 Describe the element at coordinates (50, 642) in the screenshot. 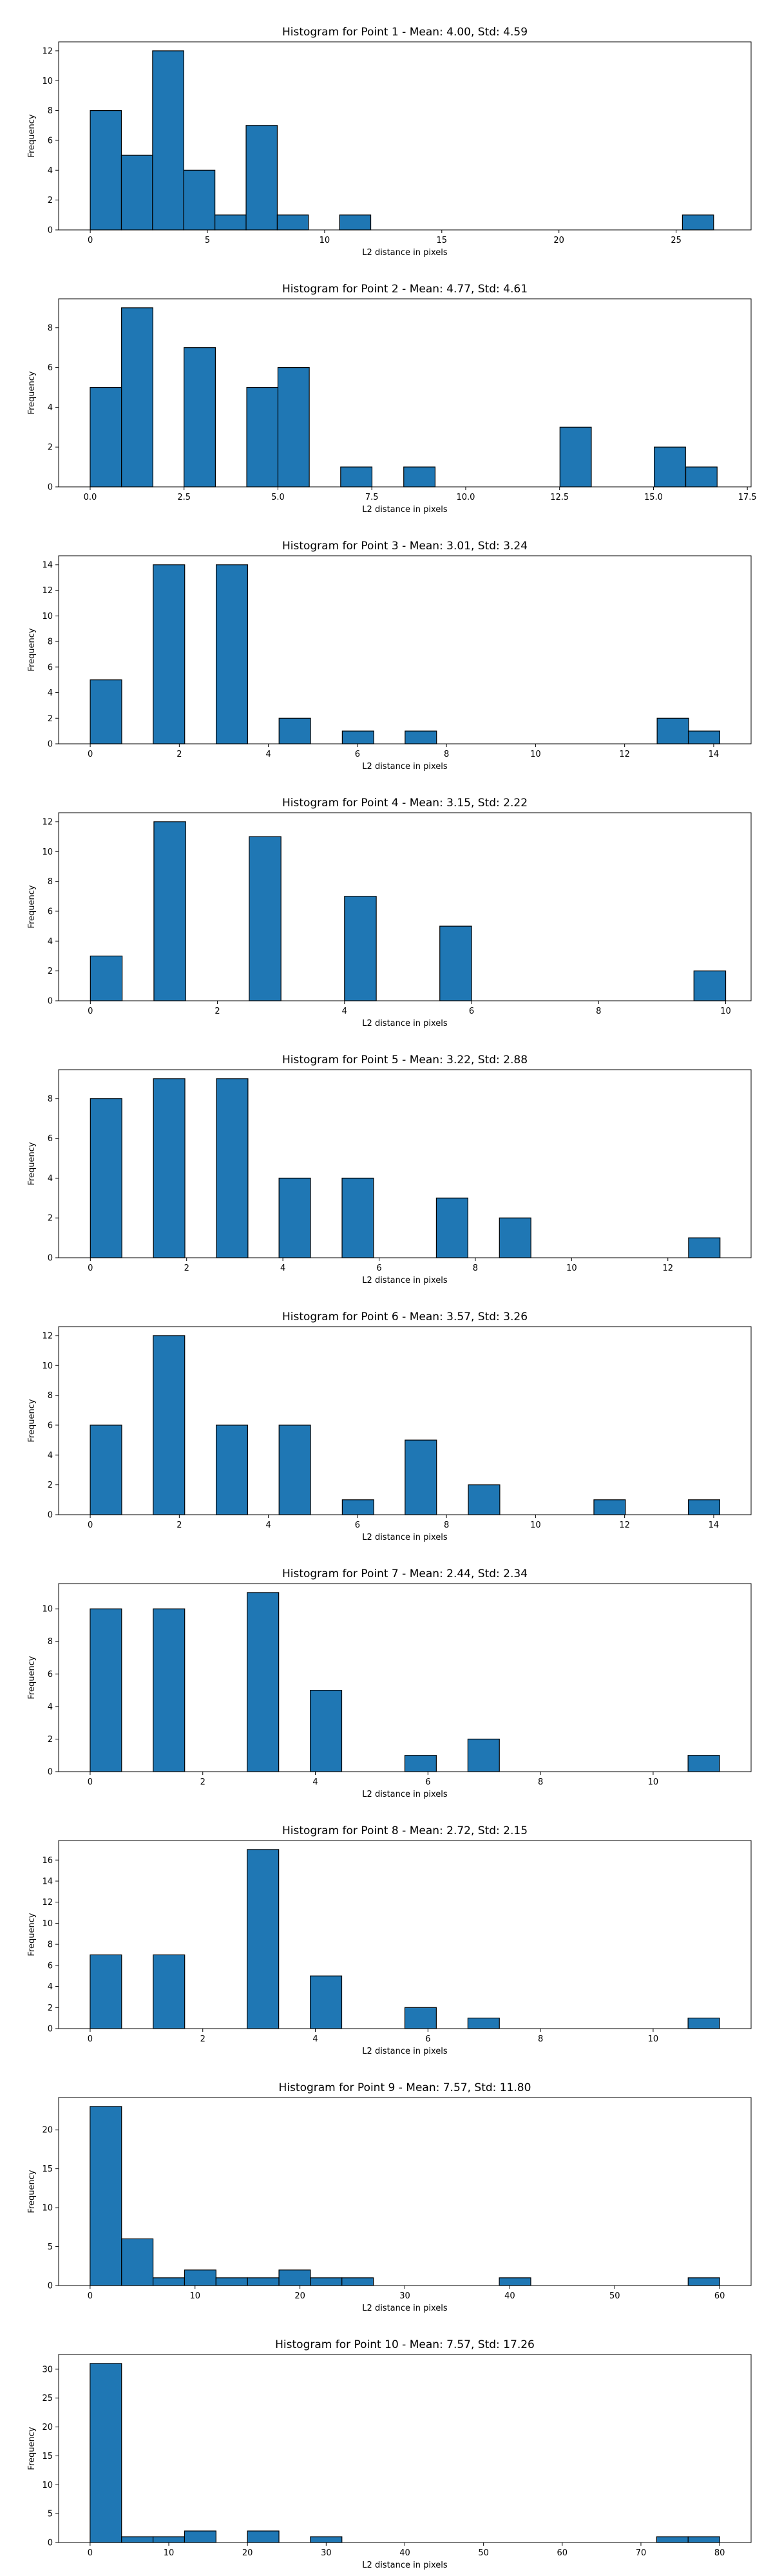

I see `y-tick-label-3-5: 8` at that location.